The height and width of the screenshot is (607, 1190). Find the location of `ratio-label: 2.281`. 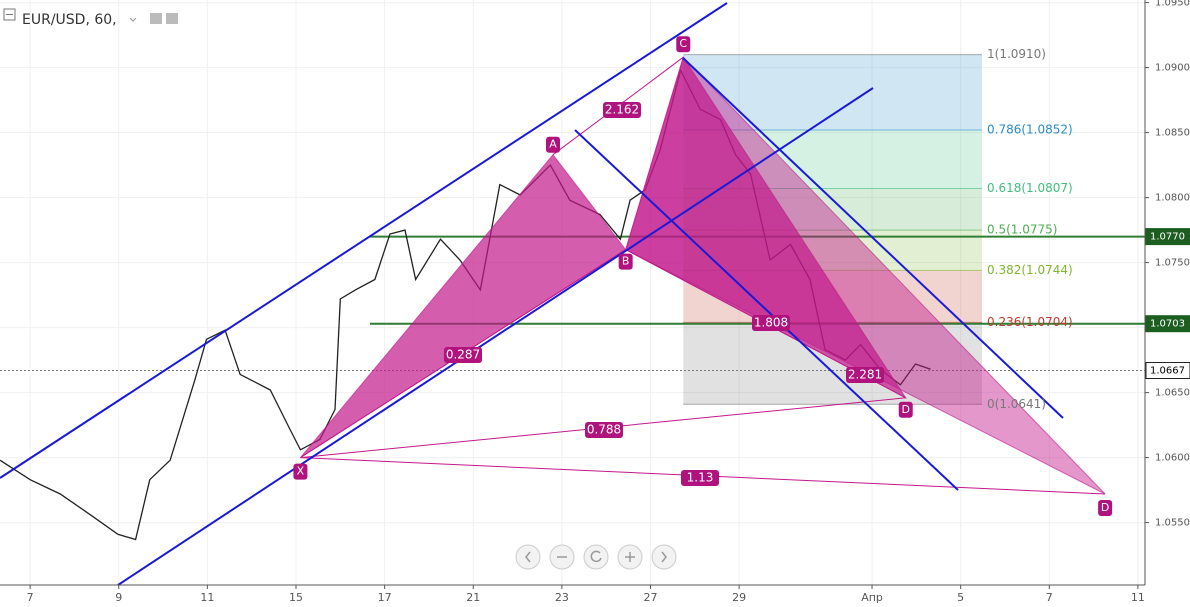

ratio-label: 2.281 is located at coordinates (865, 375).